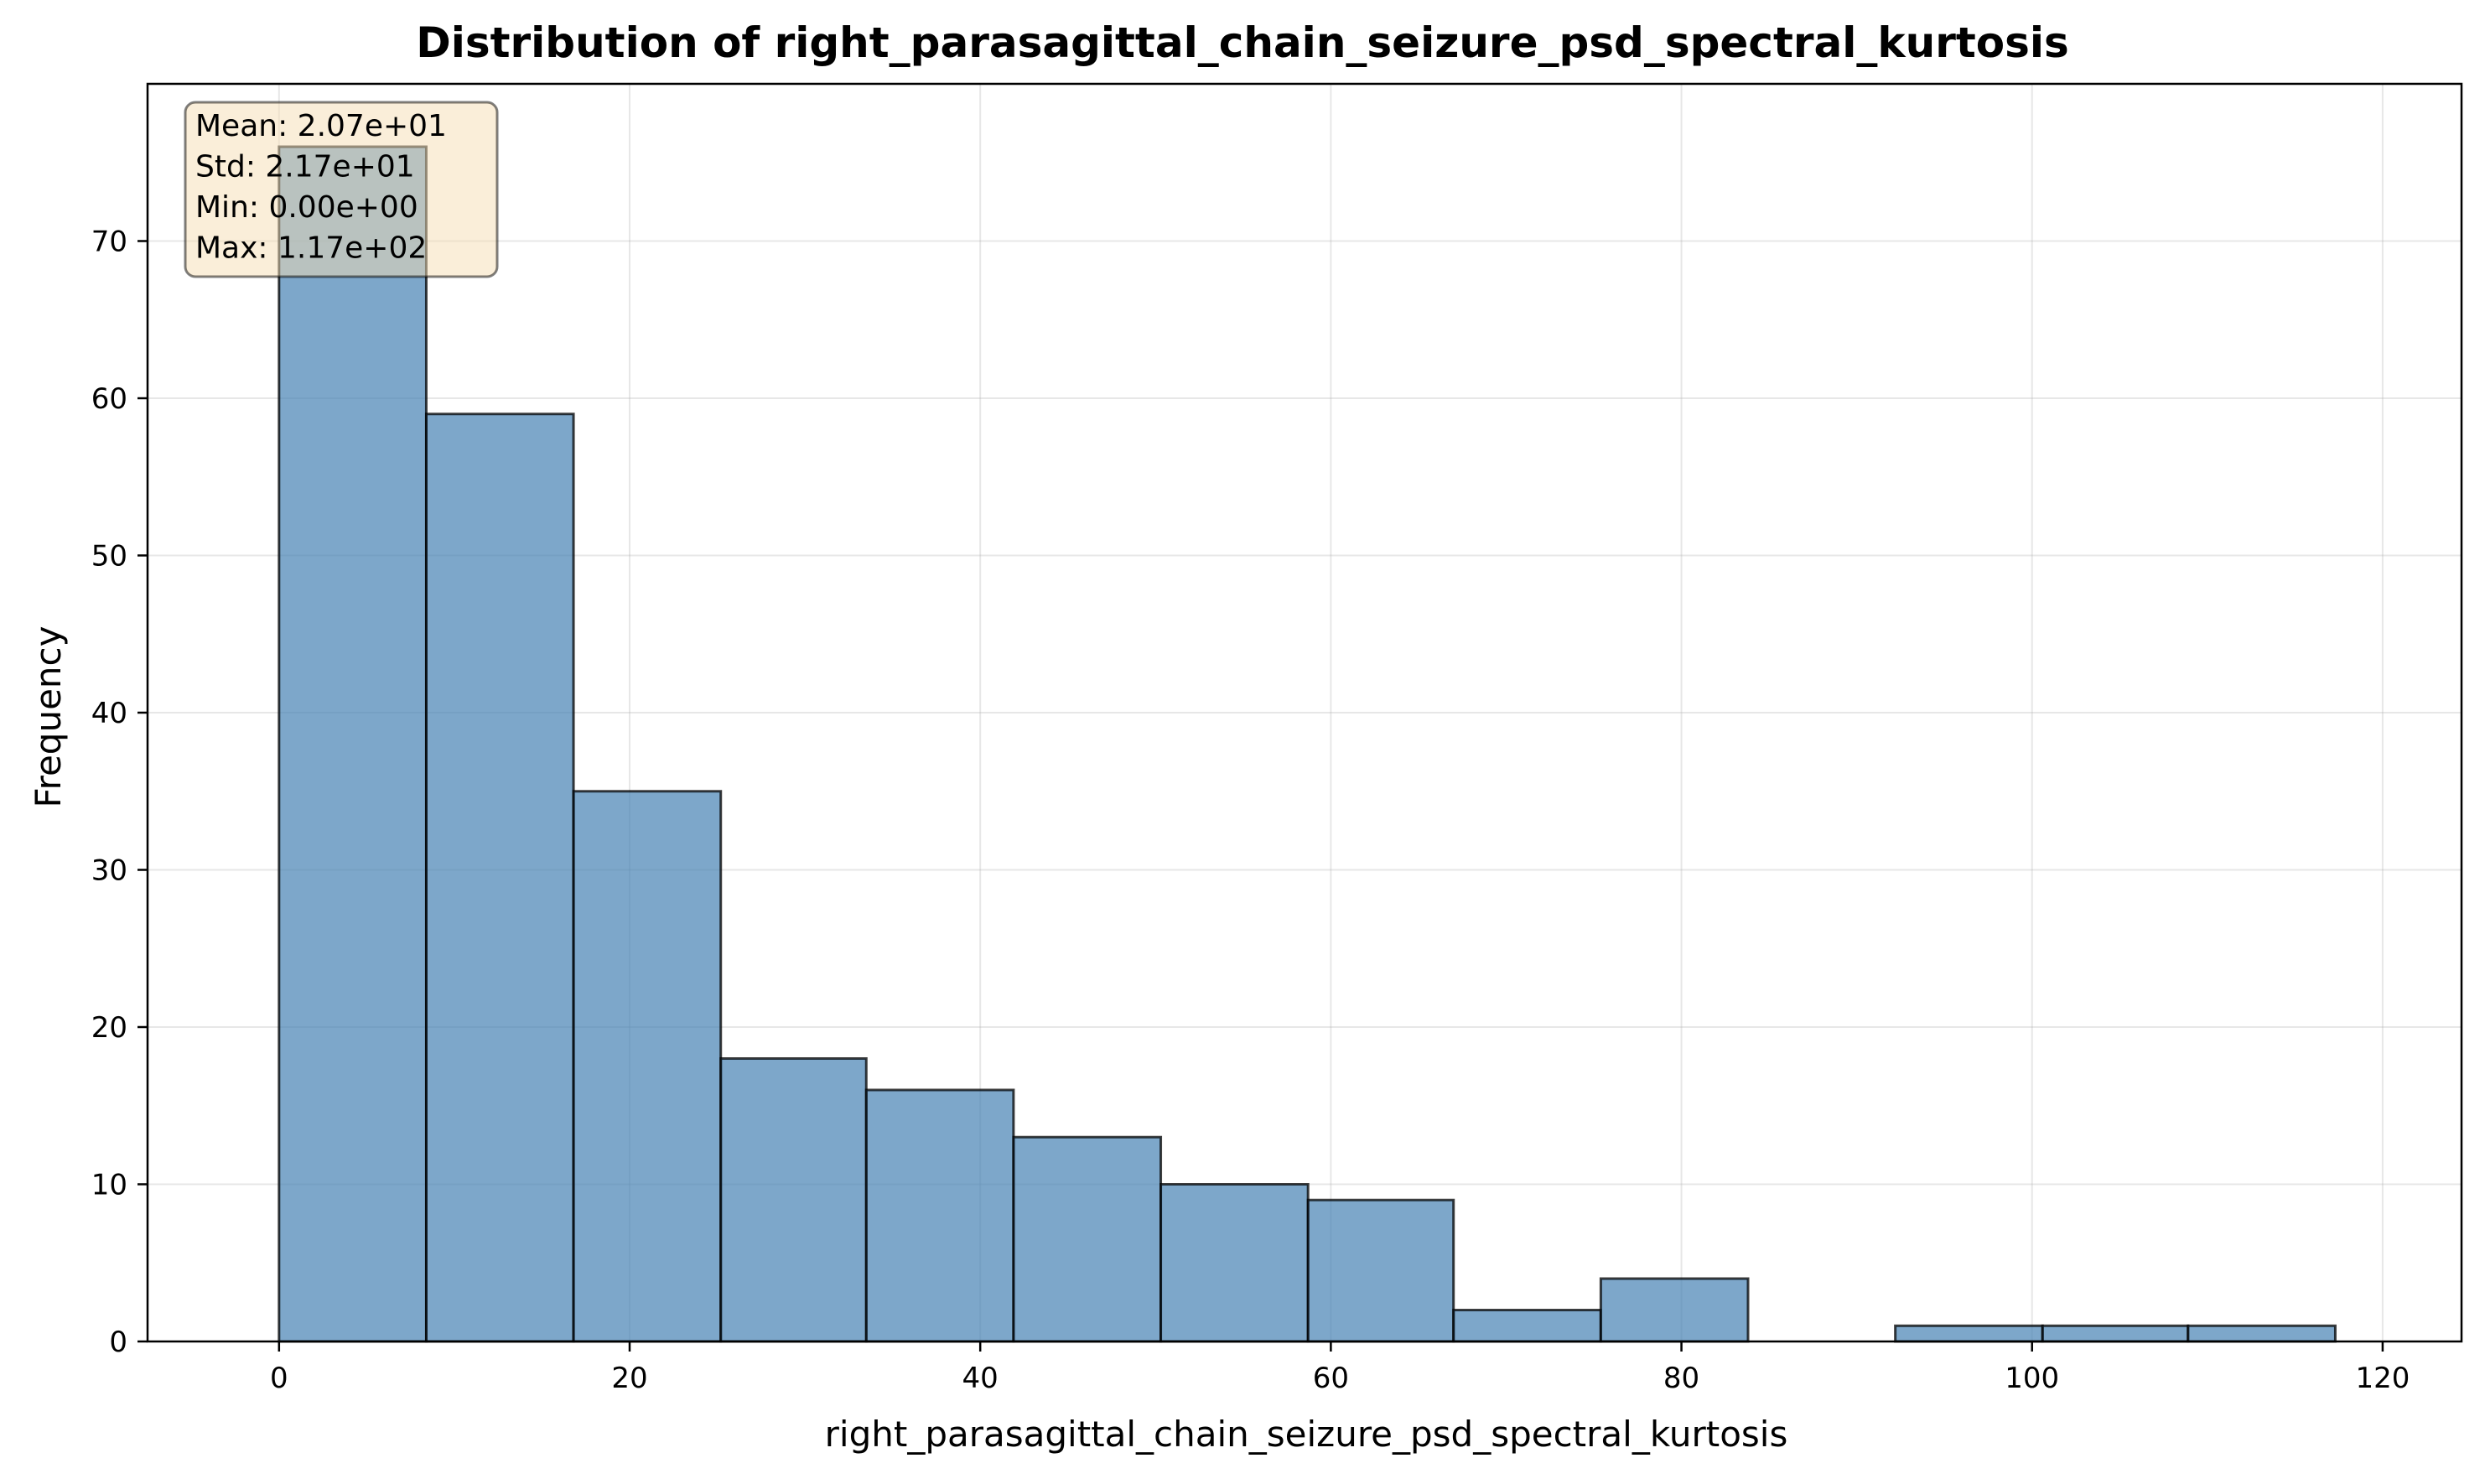 The width and height of the screenshot is (2485, 1484). What do you see at coordinates (321, 126) in the screenshot?
I see `stats-line: Mean: 2.07e+01` at bounding box center [321, 126].